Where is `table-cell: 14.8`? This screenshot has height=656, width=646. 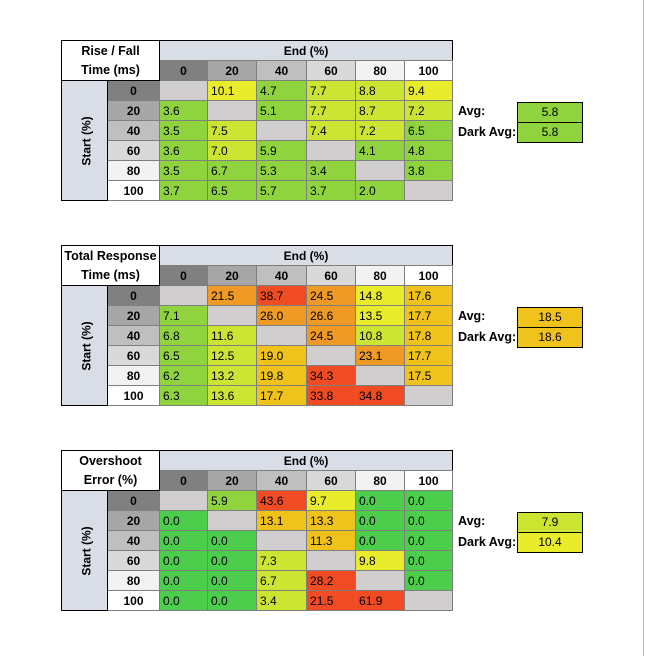 table-cell: 14.8 is located at coordinates (380, 295).